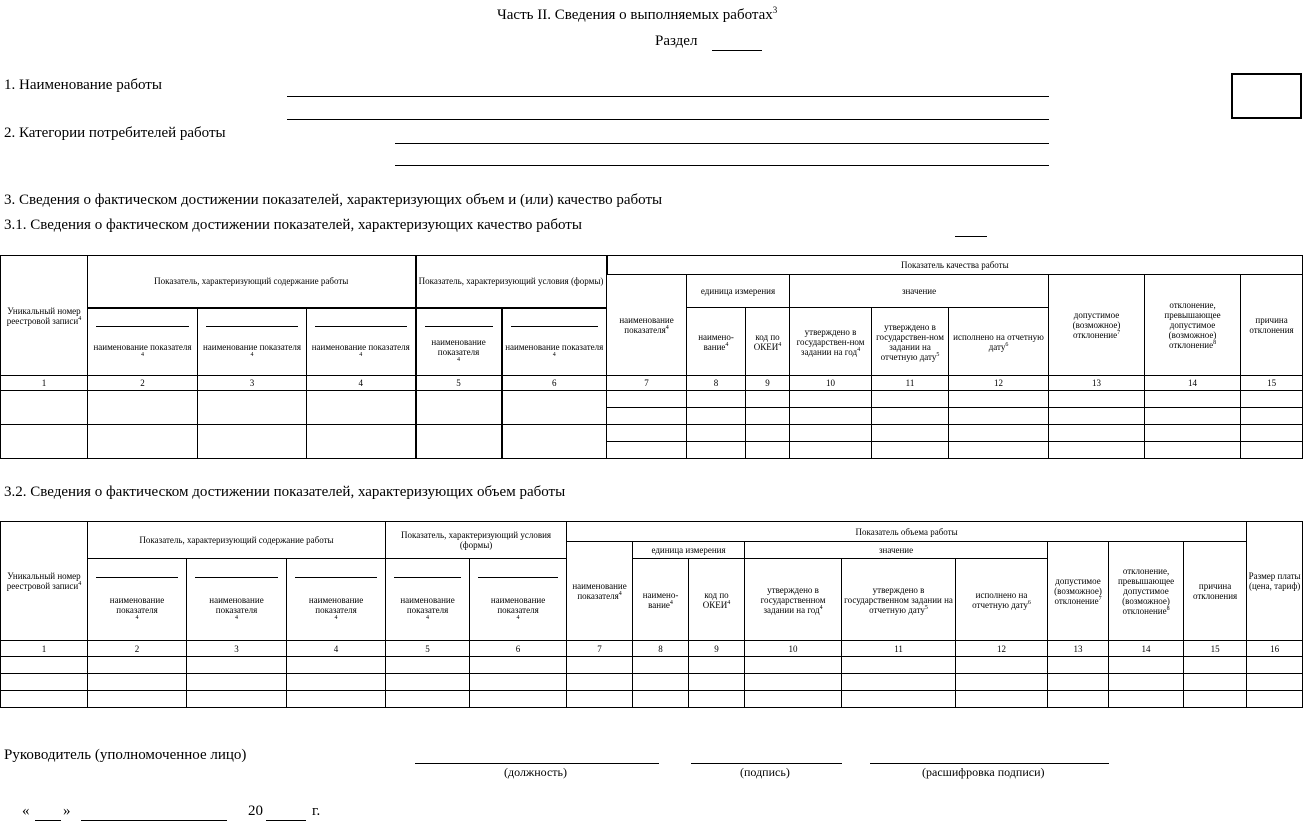  Describe the element at coordinates (1215, 648) in the screenshot. I see `t2-num: 15` at that location.